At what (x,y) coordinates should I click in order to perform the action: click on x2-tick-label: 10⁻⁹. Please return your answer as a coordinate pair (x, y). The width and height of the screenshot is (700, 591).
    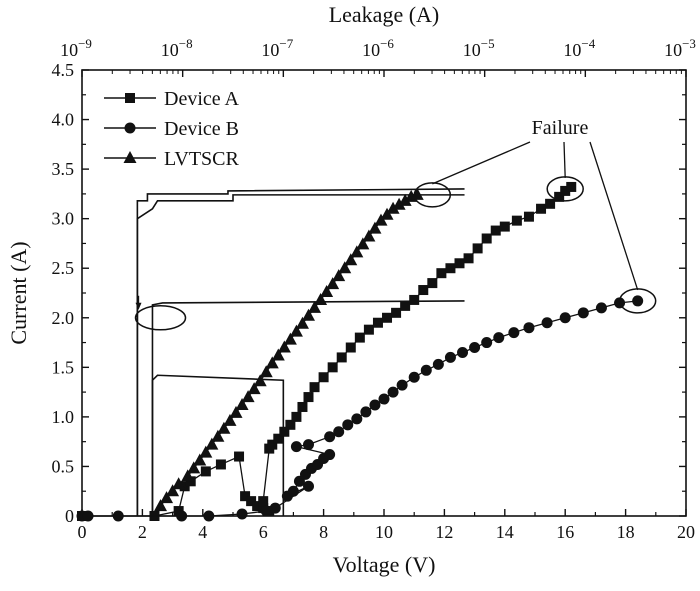
    Looking at the image, I should click on (76, 48).